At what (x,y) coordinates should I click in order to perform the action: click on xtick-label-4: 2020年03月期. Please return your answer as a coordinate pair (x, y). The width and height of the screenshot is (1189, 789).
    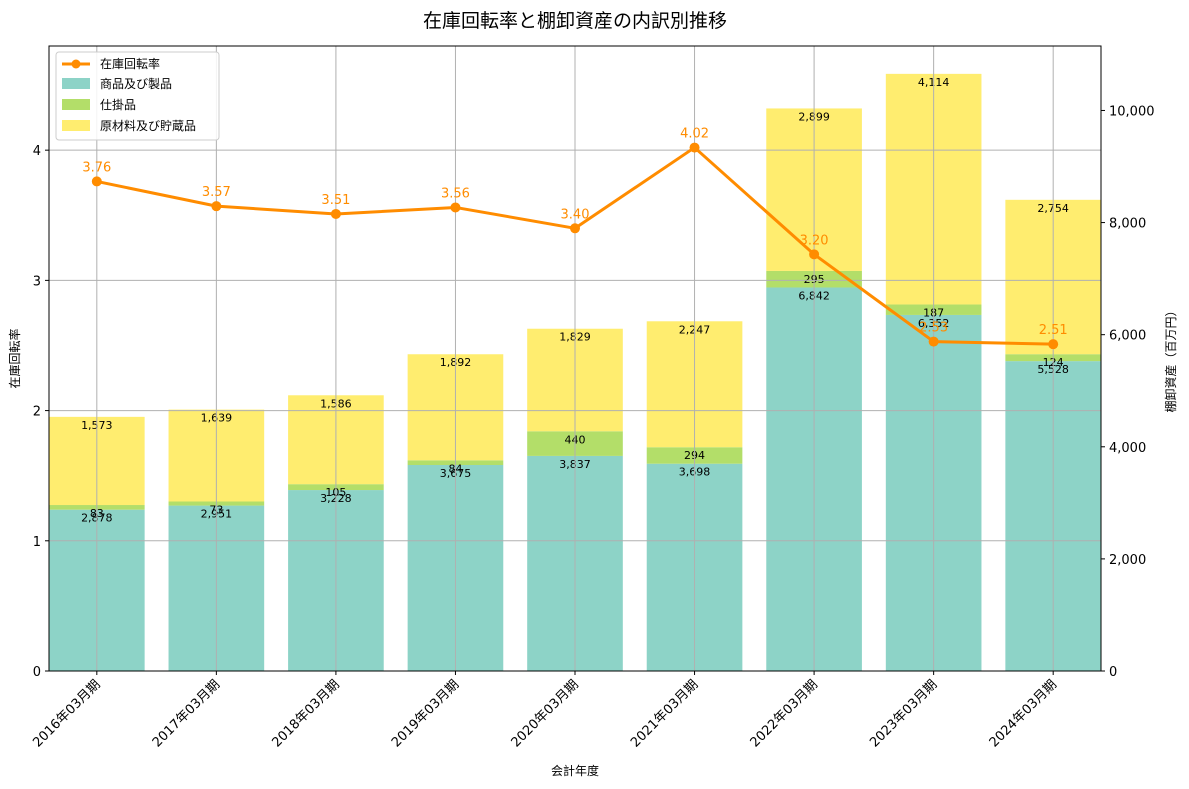
    Looking at the image, I should click on (545, 713).